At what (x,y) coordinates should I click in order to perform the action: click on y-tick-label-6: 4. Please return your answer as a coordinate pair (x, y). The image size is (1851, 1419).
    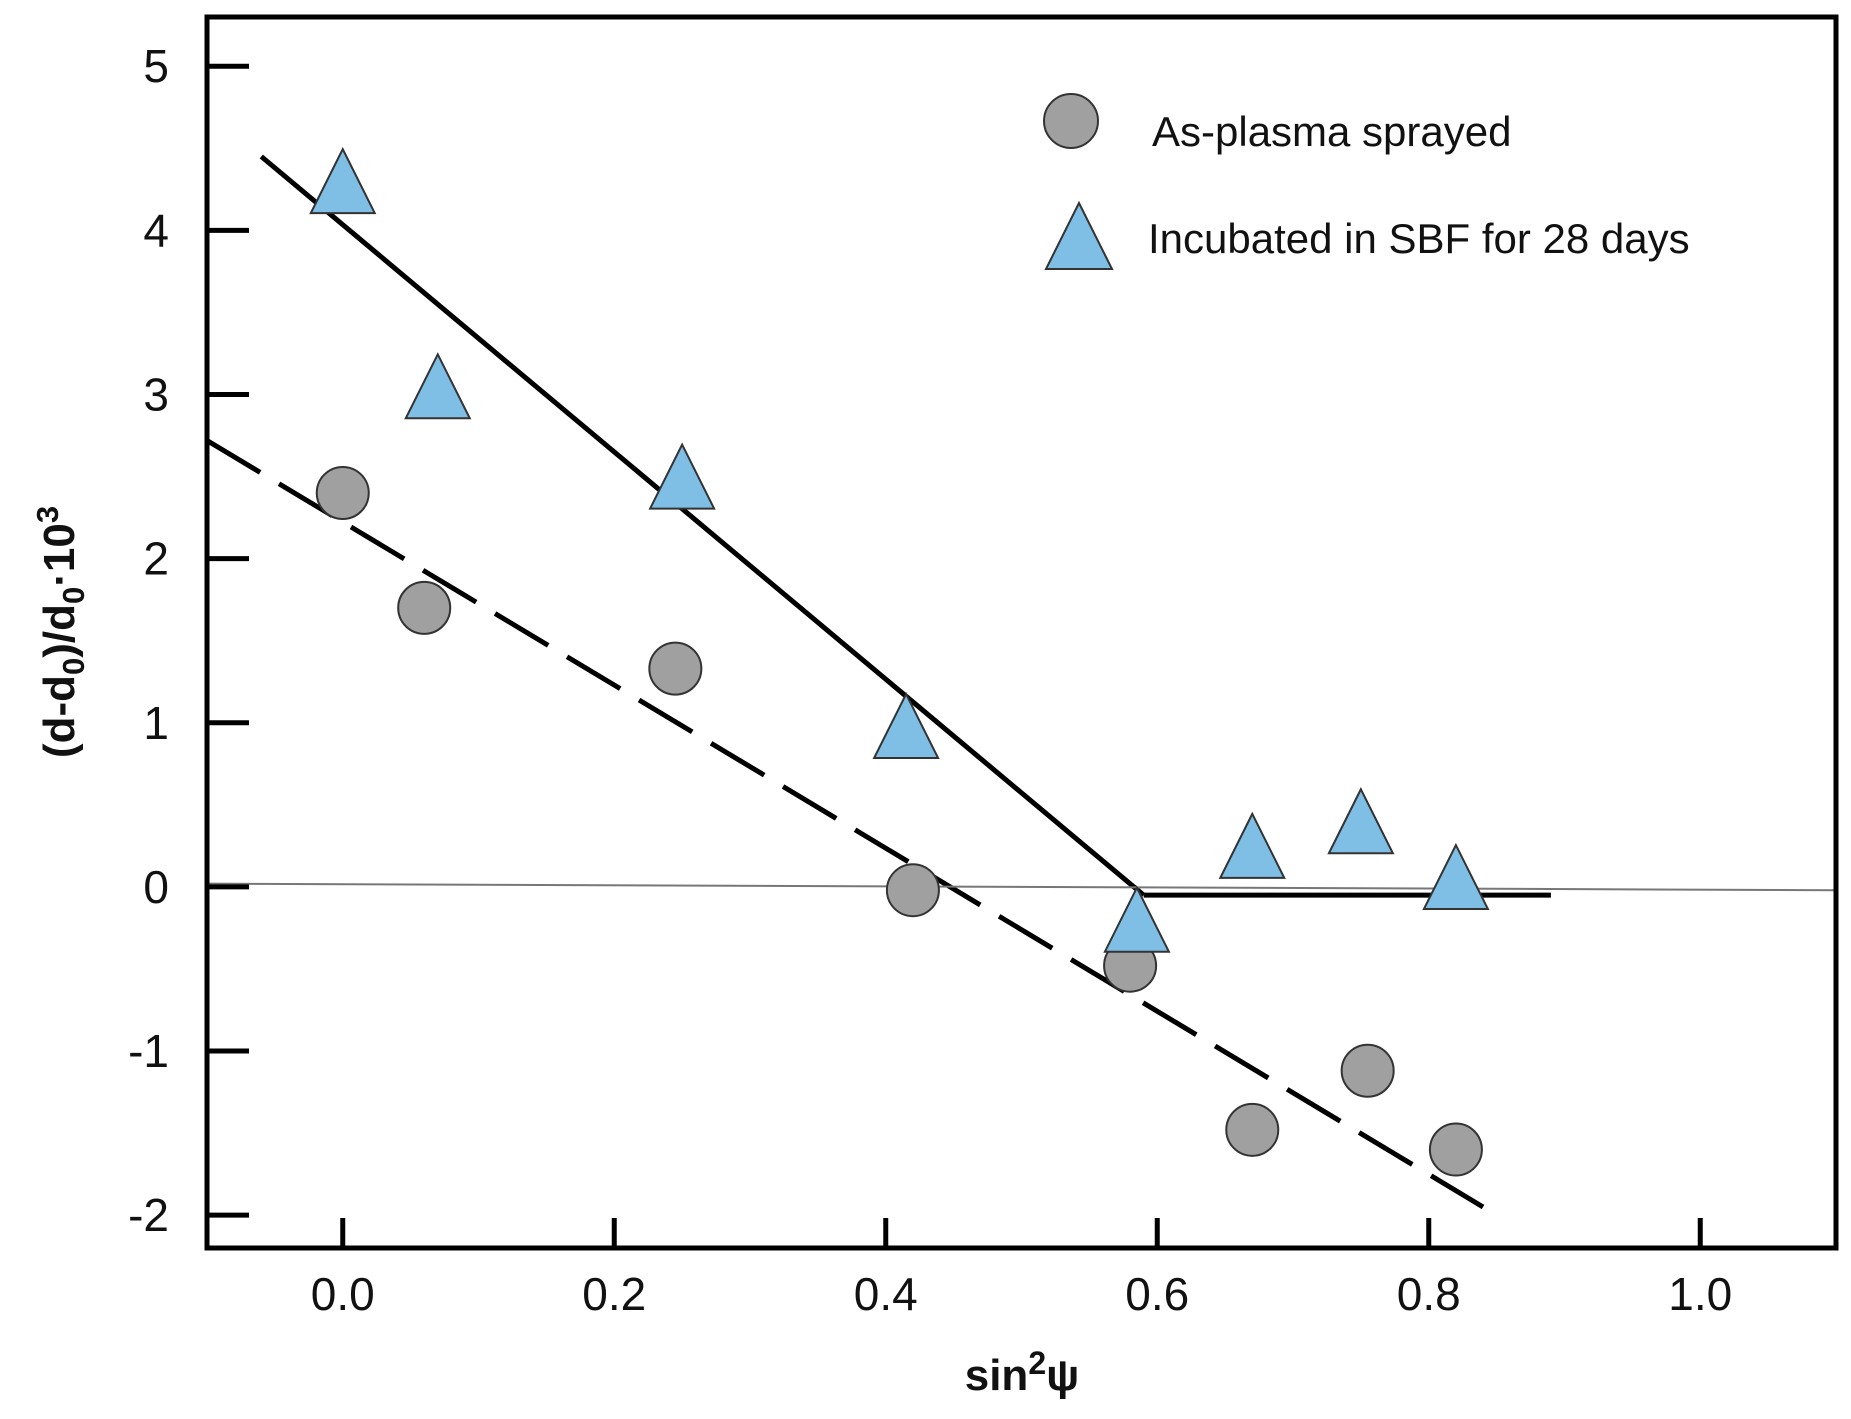
    Looking at the image, I should click on (156, 230).